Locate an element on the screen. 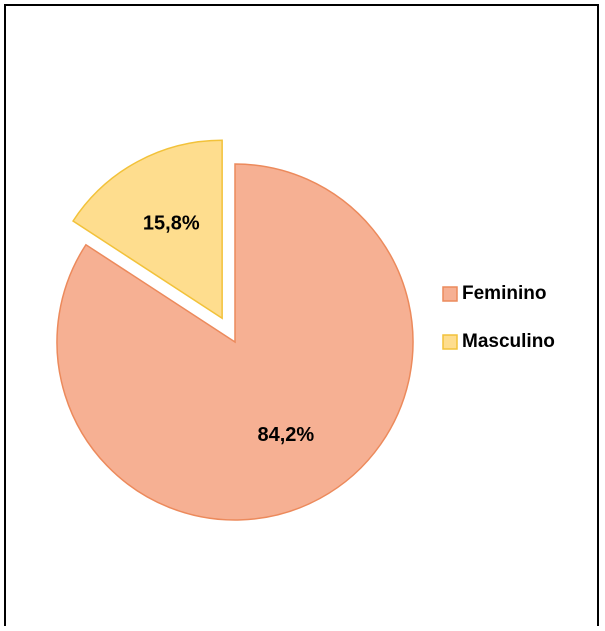 The image size is (605, 631). data-label: 84,2% is located at coordinates (286, 435).